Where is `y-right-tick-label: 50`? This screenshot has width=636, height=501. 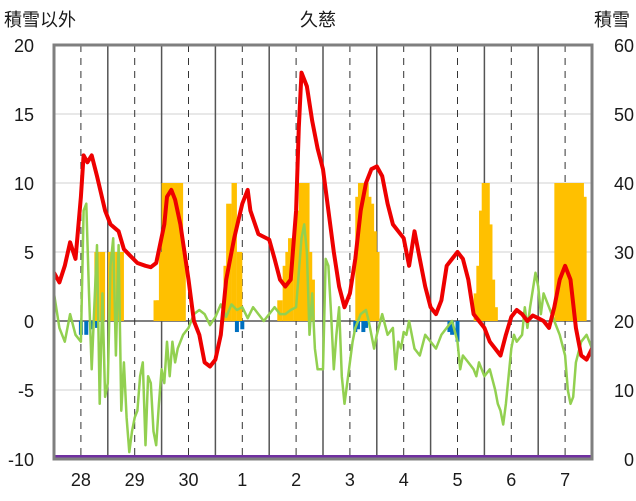 y-right-tick-label: 50 is located at coordinates (624, 115).